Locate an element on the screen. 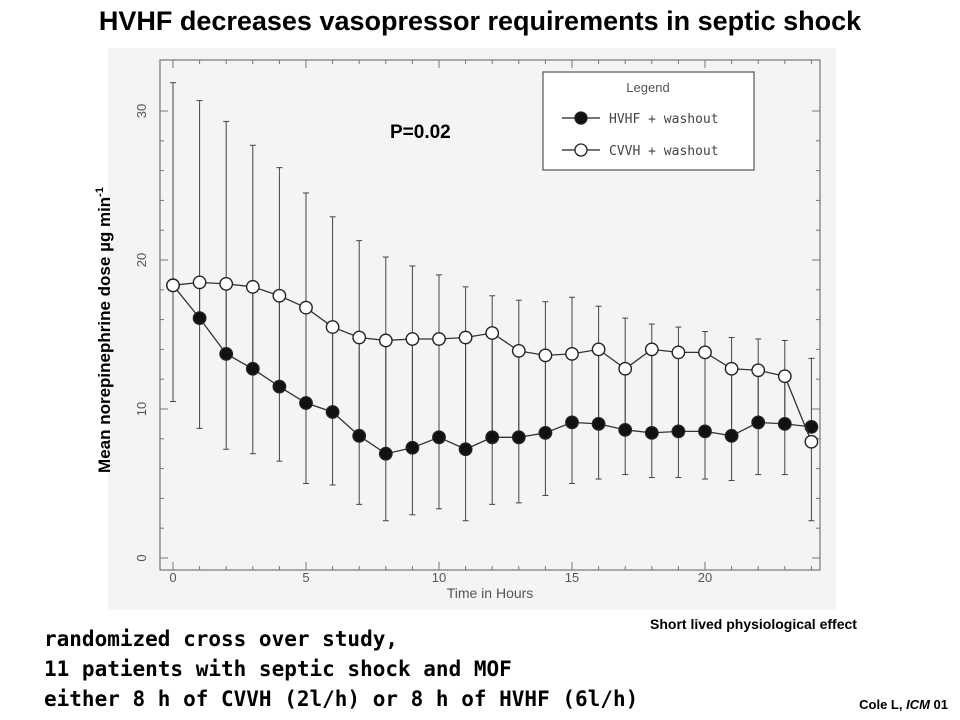 The height and width of the screenshot is (720, 960). legend-title: Legend is located at coordinates (647, 87).